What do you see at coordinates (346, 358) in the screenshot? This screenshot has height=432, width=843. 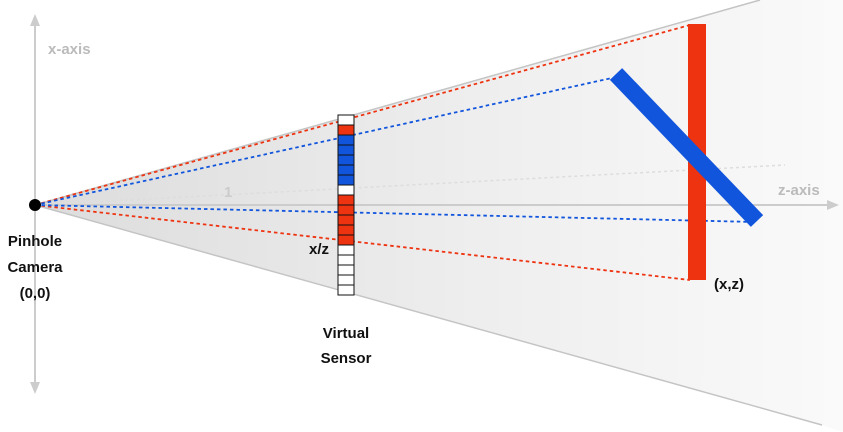 I see `sensor-label-line2: Sensor` at bounding box center [346, 358].